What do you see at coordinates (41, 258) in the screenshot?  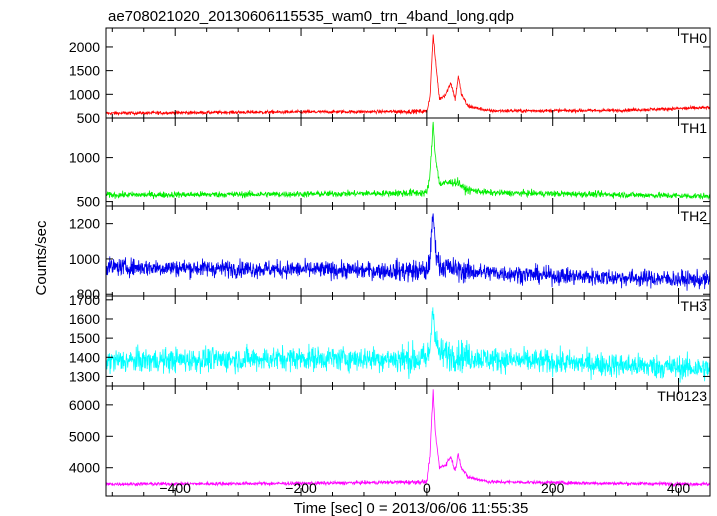 I see `y-axis-label: Counts/sec` at bounding box center [41, 258].